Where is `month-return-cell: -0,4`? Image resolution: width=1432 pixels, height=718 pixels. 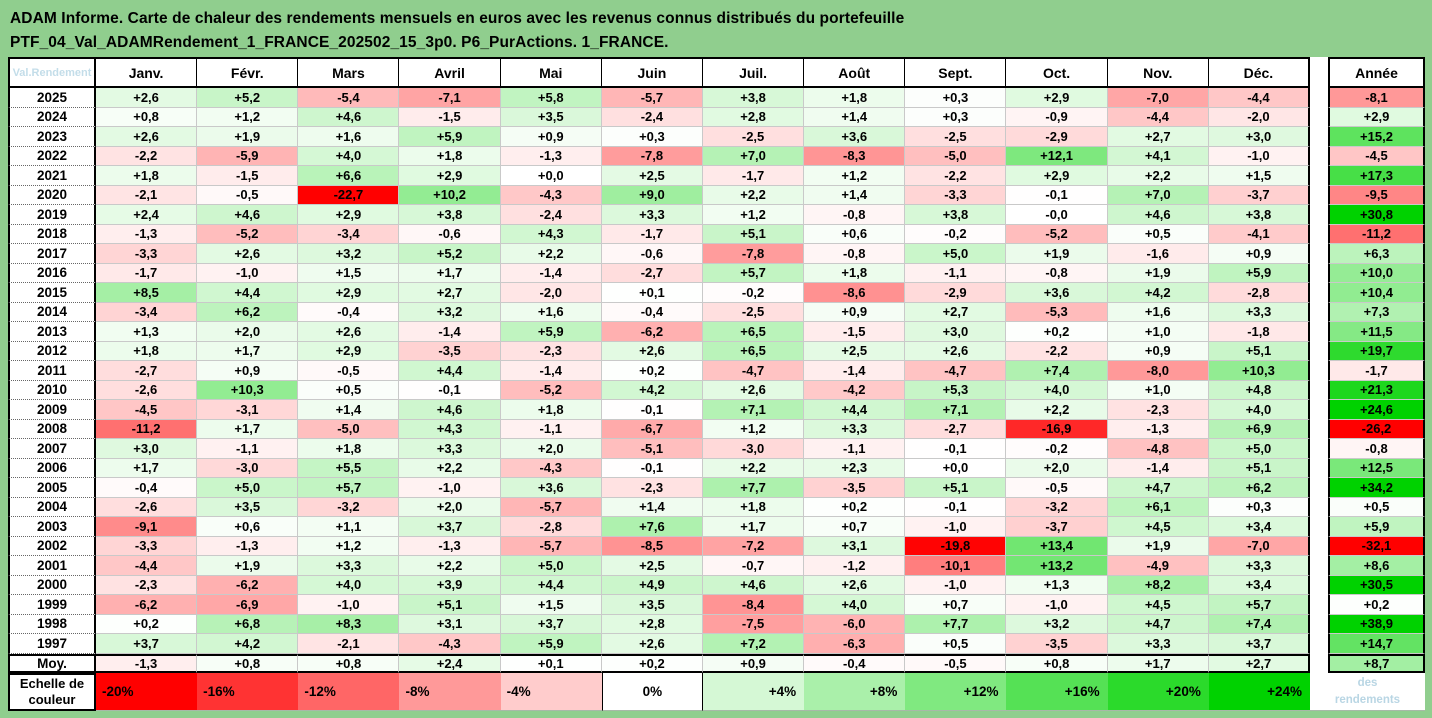
month-return-cell: -0,4 is located at coordinates (147, 488).